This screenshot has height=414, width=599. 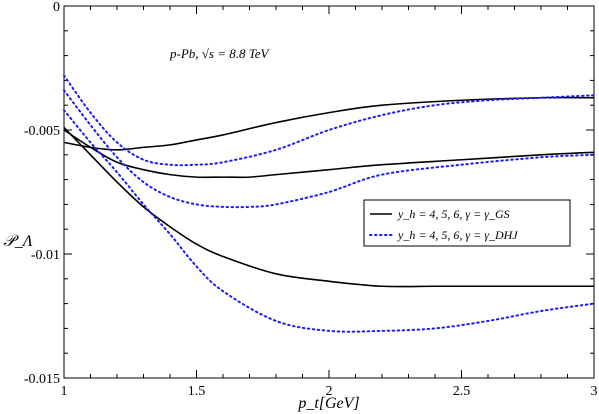 I want to click on x-tick-label: 1, so click(x=64, y=391).